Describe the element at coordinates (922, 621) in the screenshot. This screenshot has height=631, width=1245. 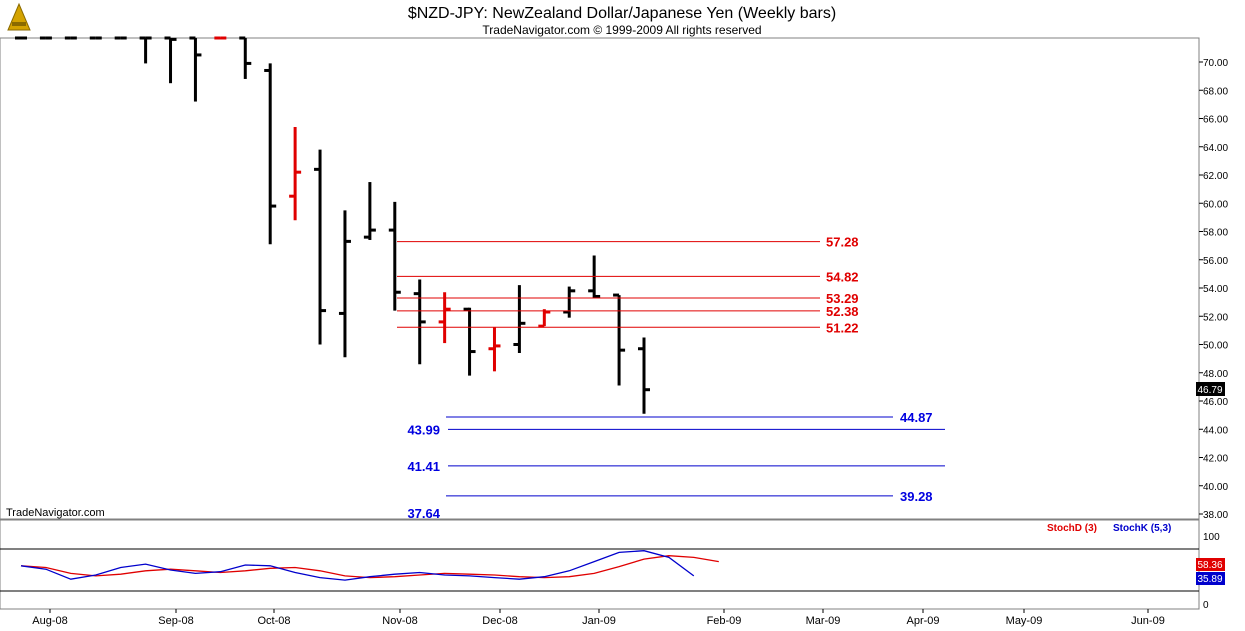
I see `x-axis-tick-label: Apr-09` at that location.